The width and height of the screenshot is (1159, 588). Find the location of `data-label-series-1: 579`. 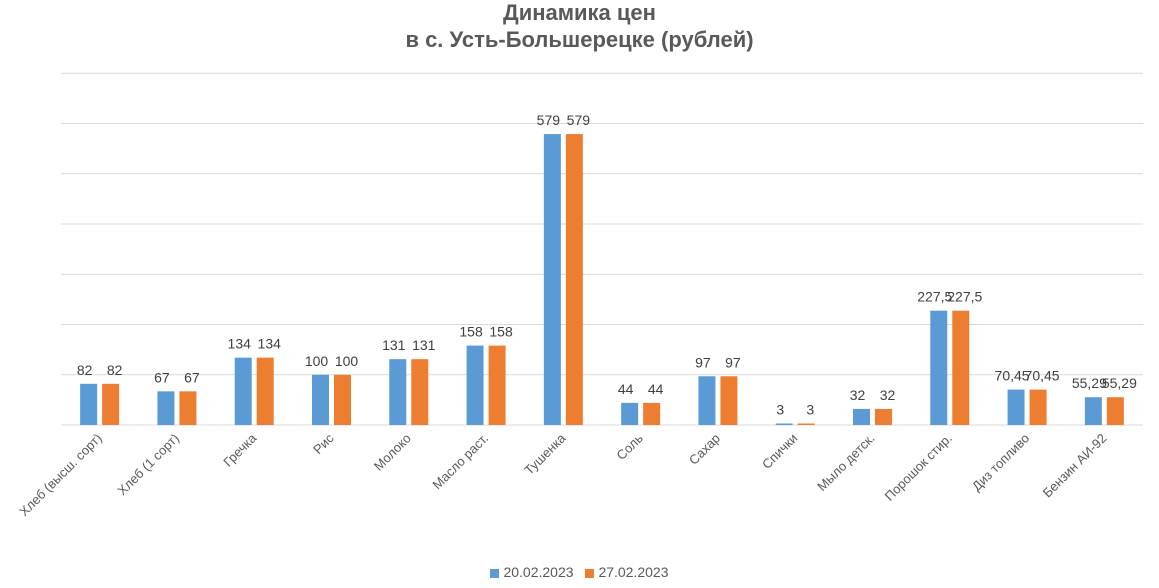

data-label-series-1: 579 is located at coordinates (549, 120).